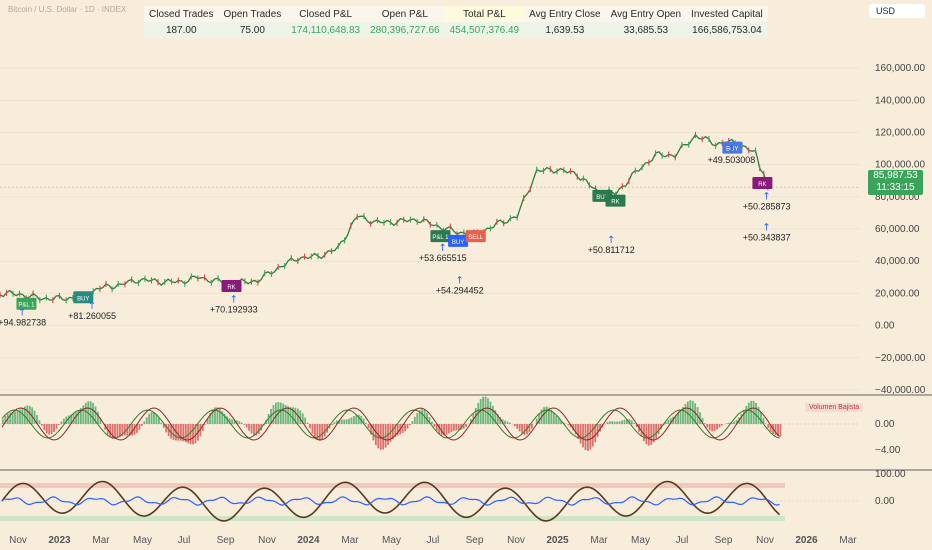 Image resolution: width=932 pixels, height=550 pixels. Describe the element at coordinates (611, 250) in the screenshot. I see `trade-annotation: +50.811712` at that location.